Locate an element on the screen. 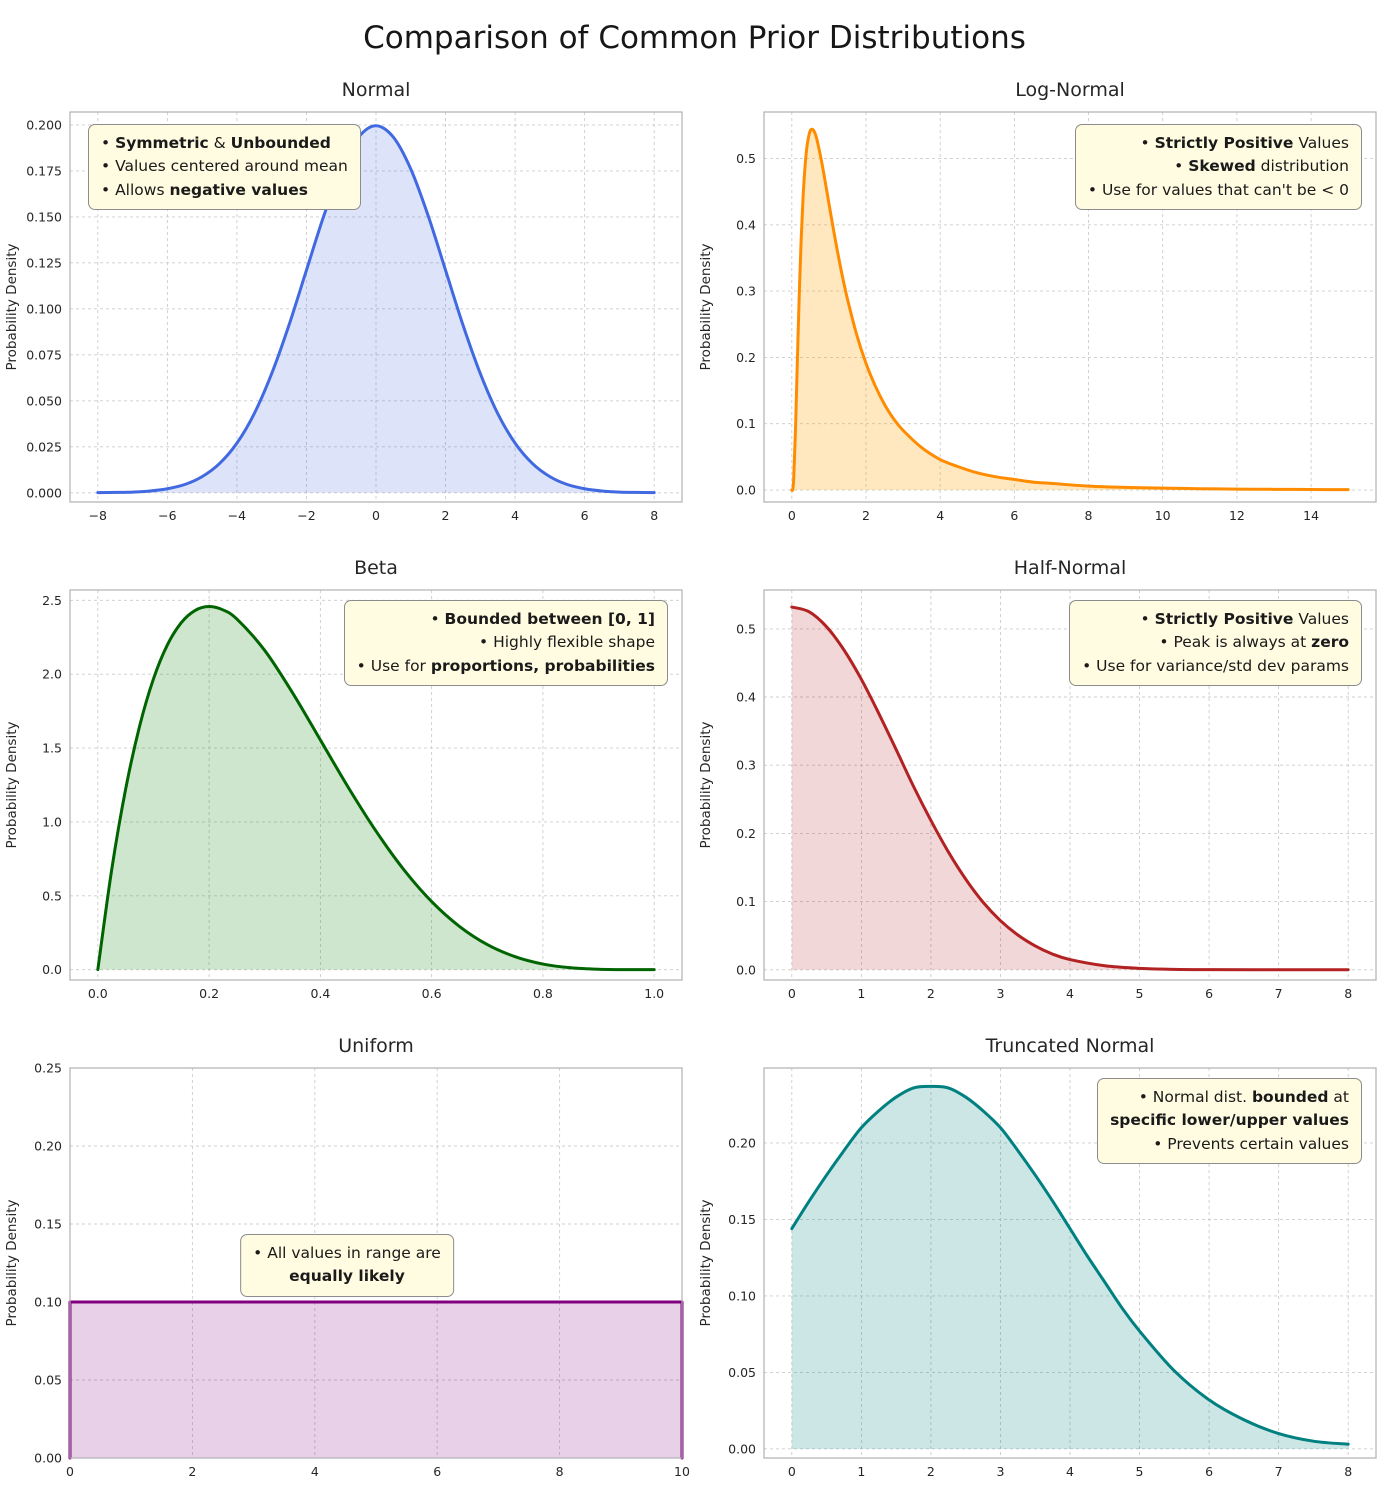 The height and width of the screenshot is (1505, 1389). svg-text: 2.0 is located at coordinates (52, 674).